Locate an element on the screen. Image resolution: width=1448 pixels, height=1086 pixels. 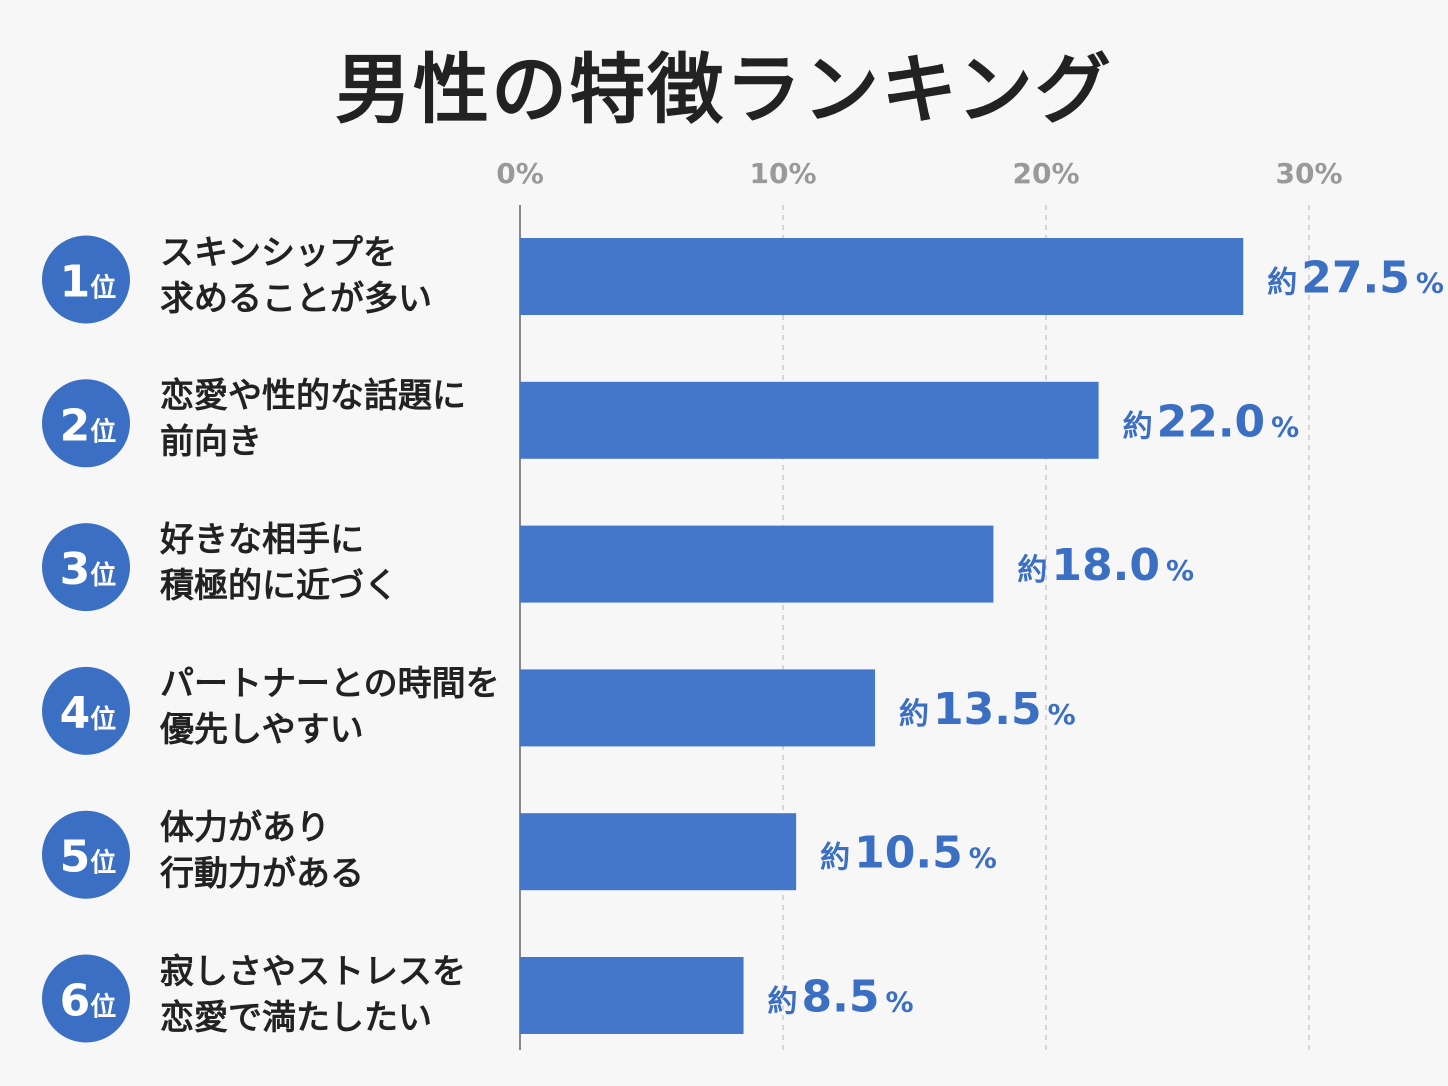
data-label: 約22.0% is located at coordinates (1211, 421).